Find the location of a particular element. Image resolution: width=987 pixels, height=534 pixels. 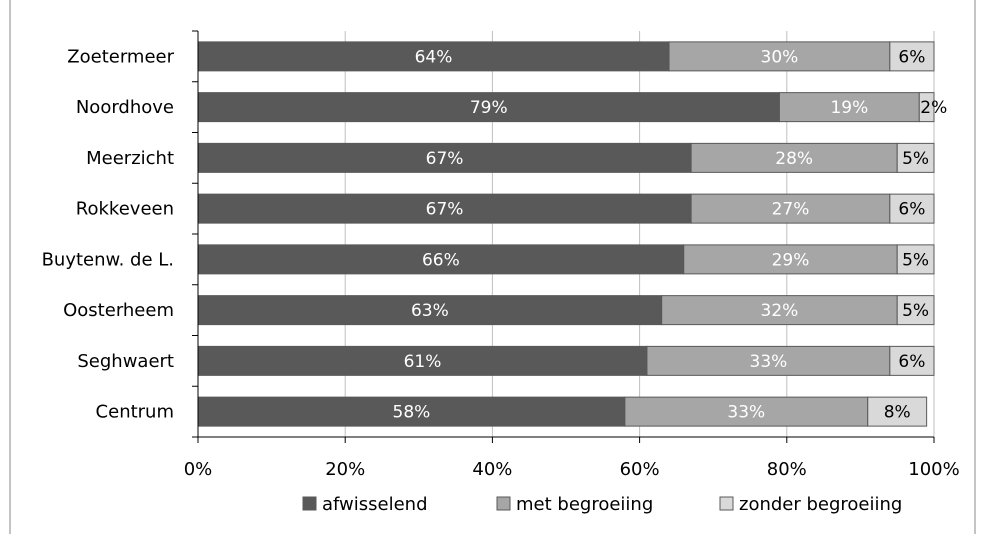

data-label: 61% is located at coordinates (423, 362).